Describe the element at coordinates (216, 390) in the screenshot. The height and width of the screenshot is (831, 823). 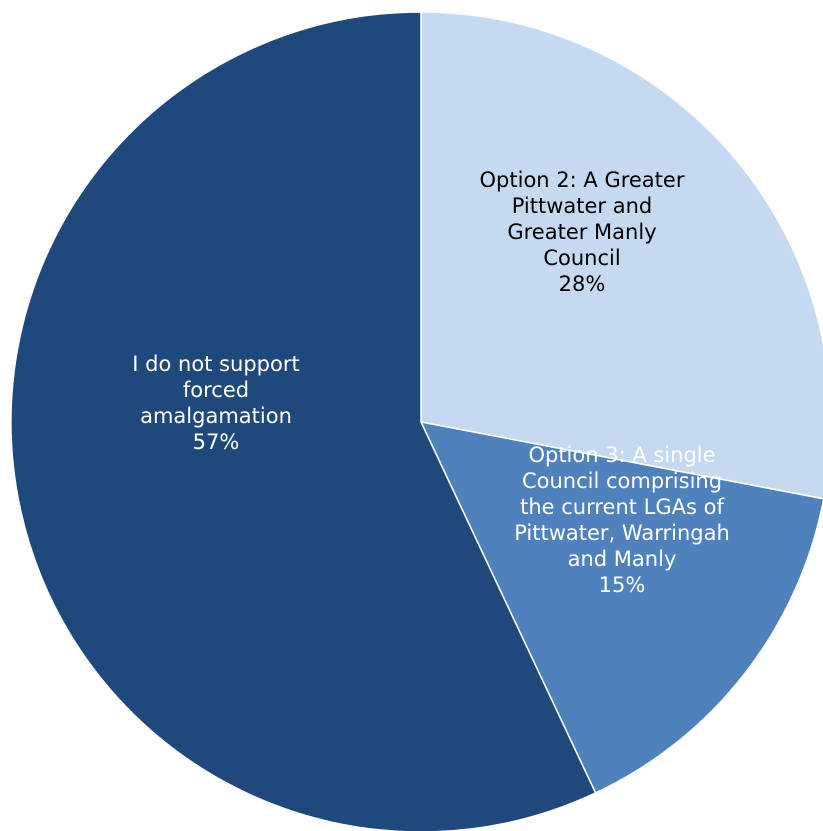
I see `slice-label-line-no-amalgamation: forced` at that location.